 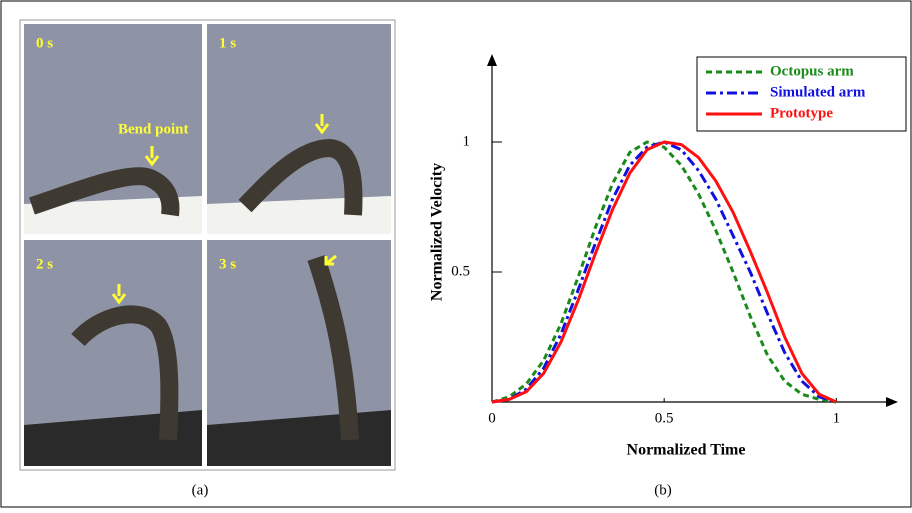 What do you see at coordinates (812, 71) in the screenshot?
I see `legend-label: Octopus arm` at bounding box center [812, 71].